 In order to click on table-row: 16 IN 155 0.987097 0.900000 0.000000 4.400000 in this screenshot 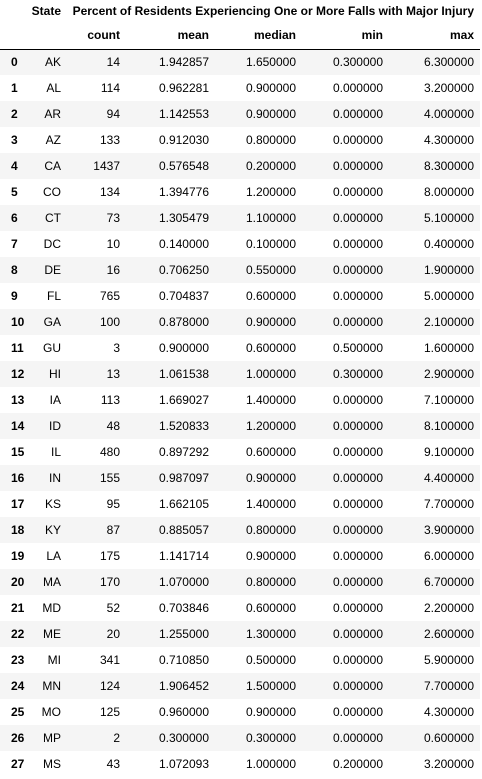, I will do `click(240, 478)`.